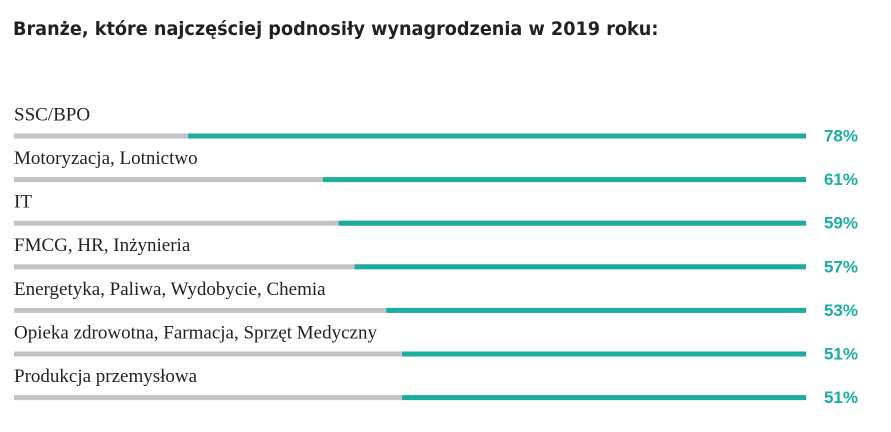 This screenshot has height=432, width=891. Describe the element at coordinates (841, 266) in the screenshot. I see `value-label: 57%` at that location.